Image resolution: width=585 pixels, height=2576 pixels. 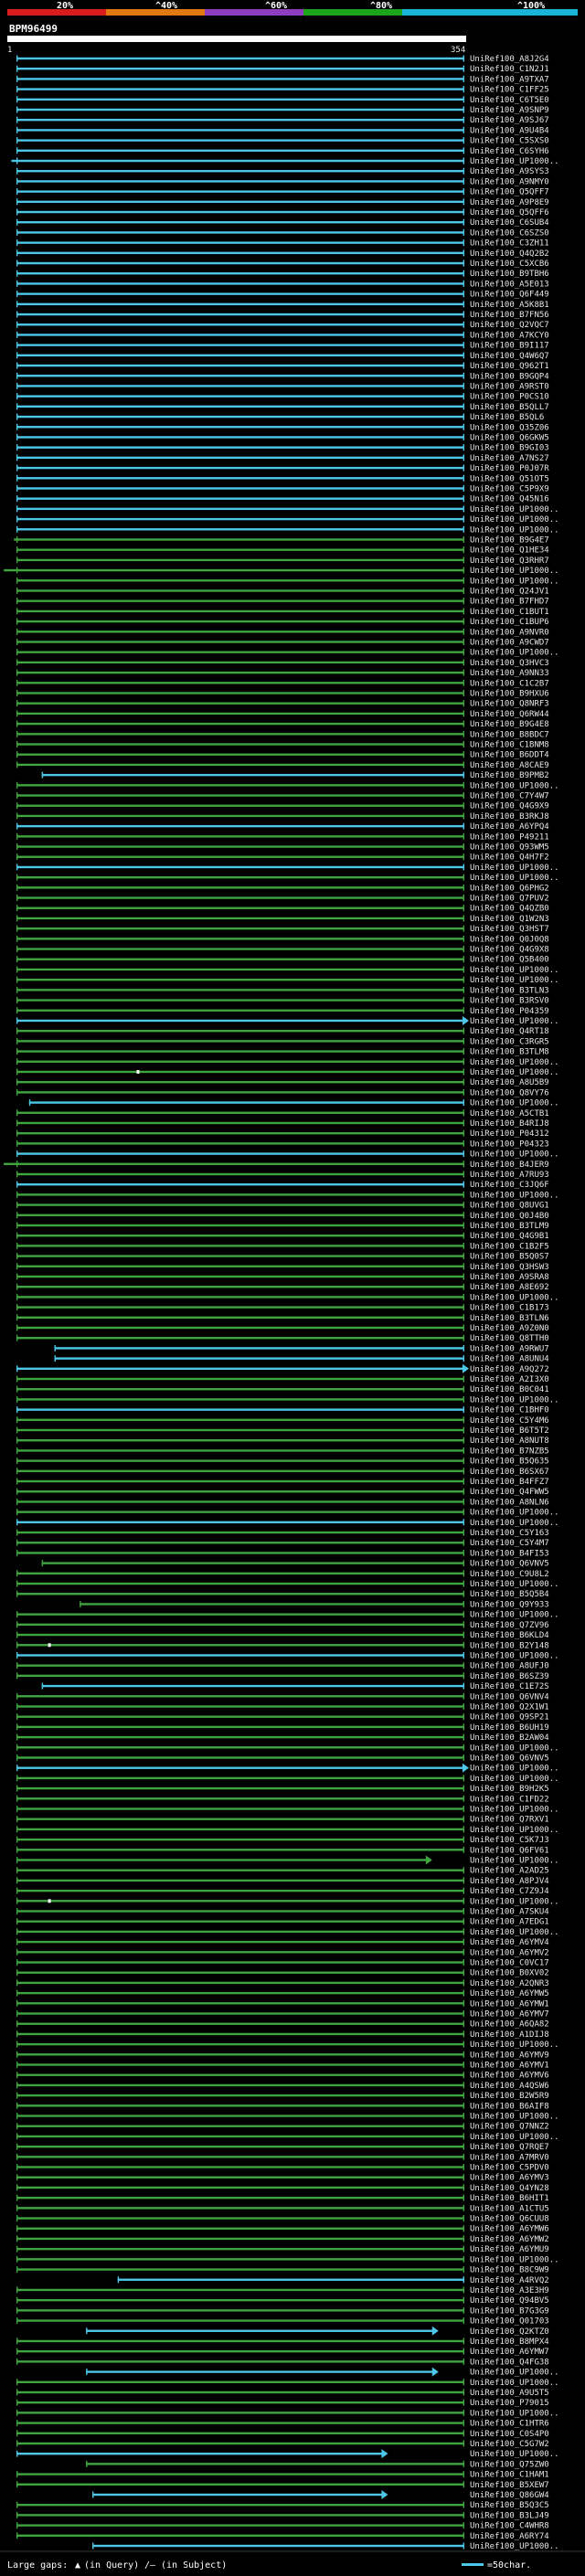 What do you see at coordinates (510, 1267) in the screenshot?
I see `hit-label: UniRef100_Q3HSW3` at bounding box center [510, 1267].